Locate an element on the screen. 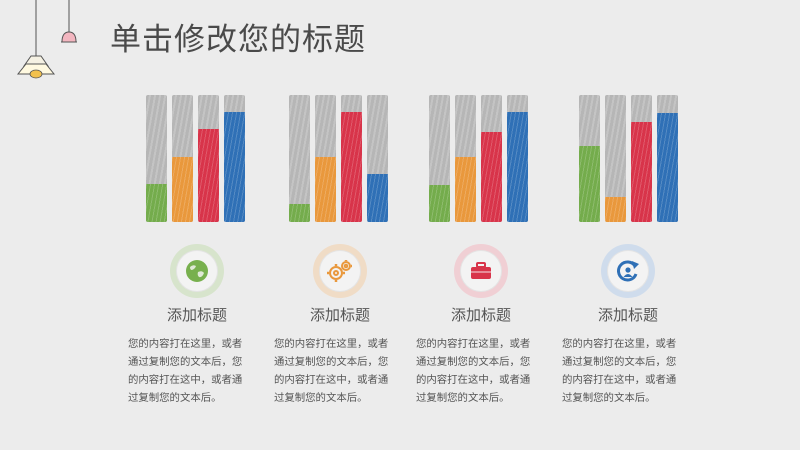 This screenshot has width=800, height=450. gears-icon is located at coordinates (340, 271).